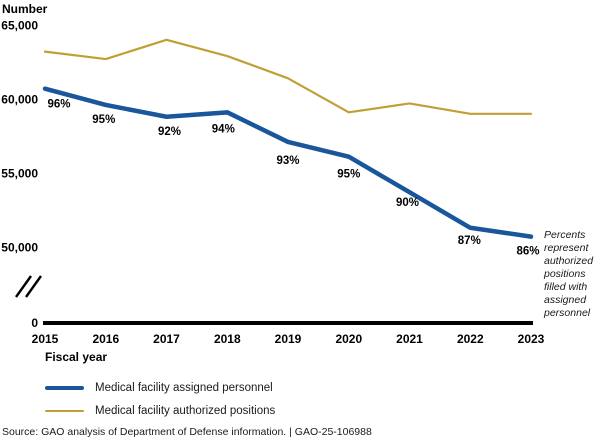 This screenshot has width=600, height=441. I want to click on authorized-positions-line-swatch, so click(64, 411).